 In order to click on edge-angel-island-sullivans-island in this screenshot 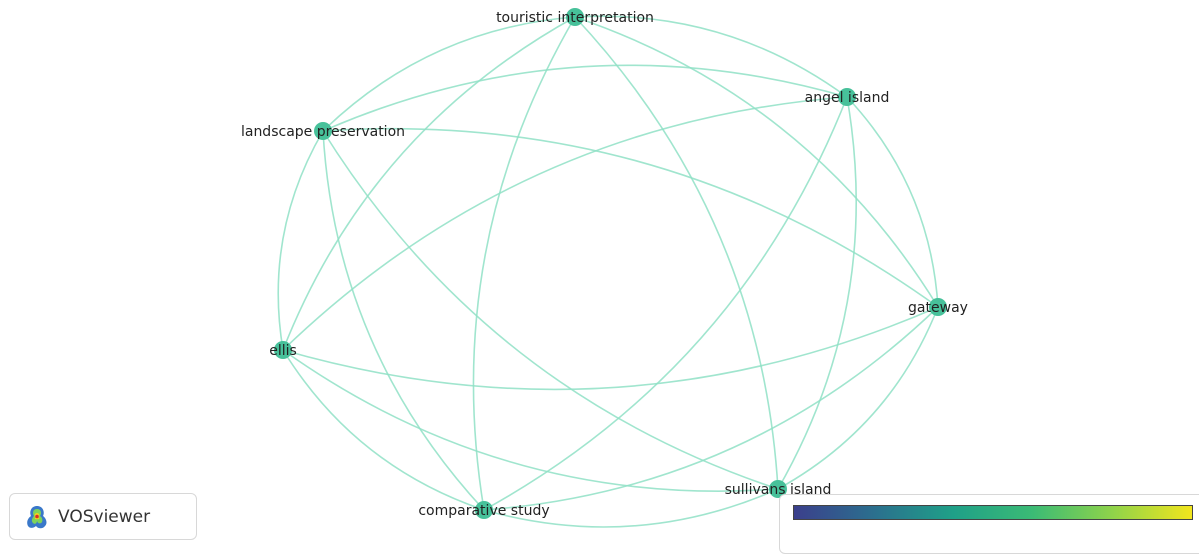, I will do `click(817, 293)`.